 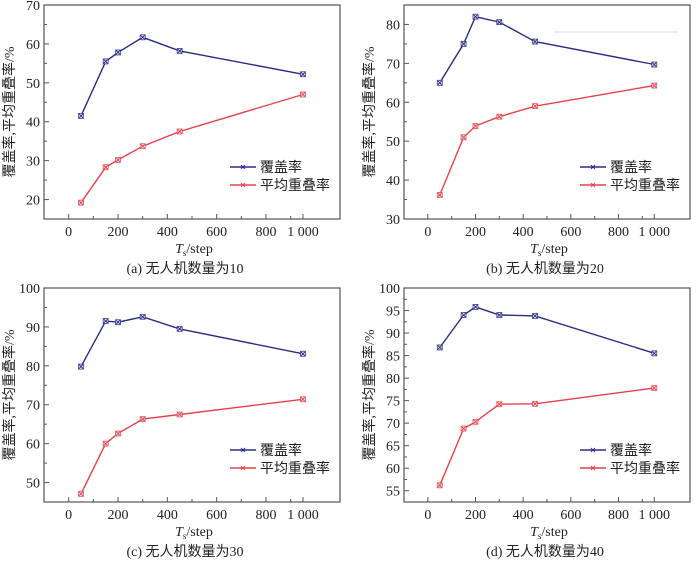 What do you see at coordinates (389, 289) in the screenshot?
I see `y-tick-label: 100` at bounding box center [389, 289].